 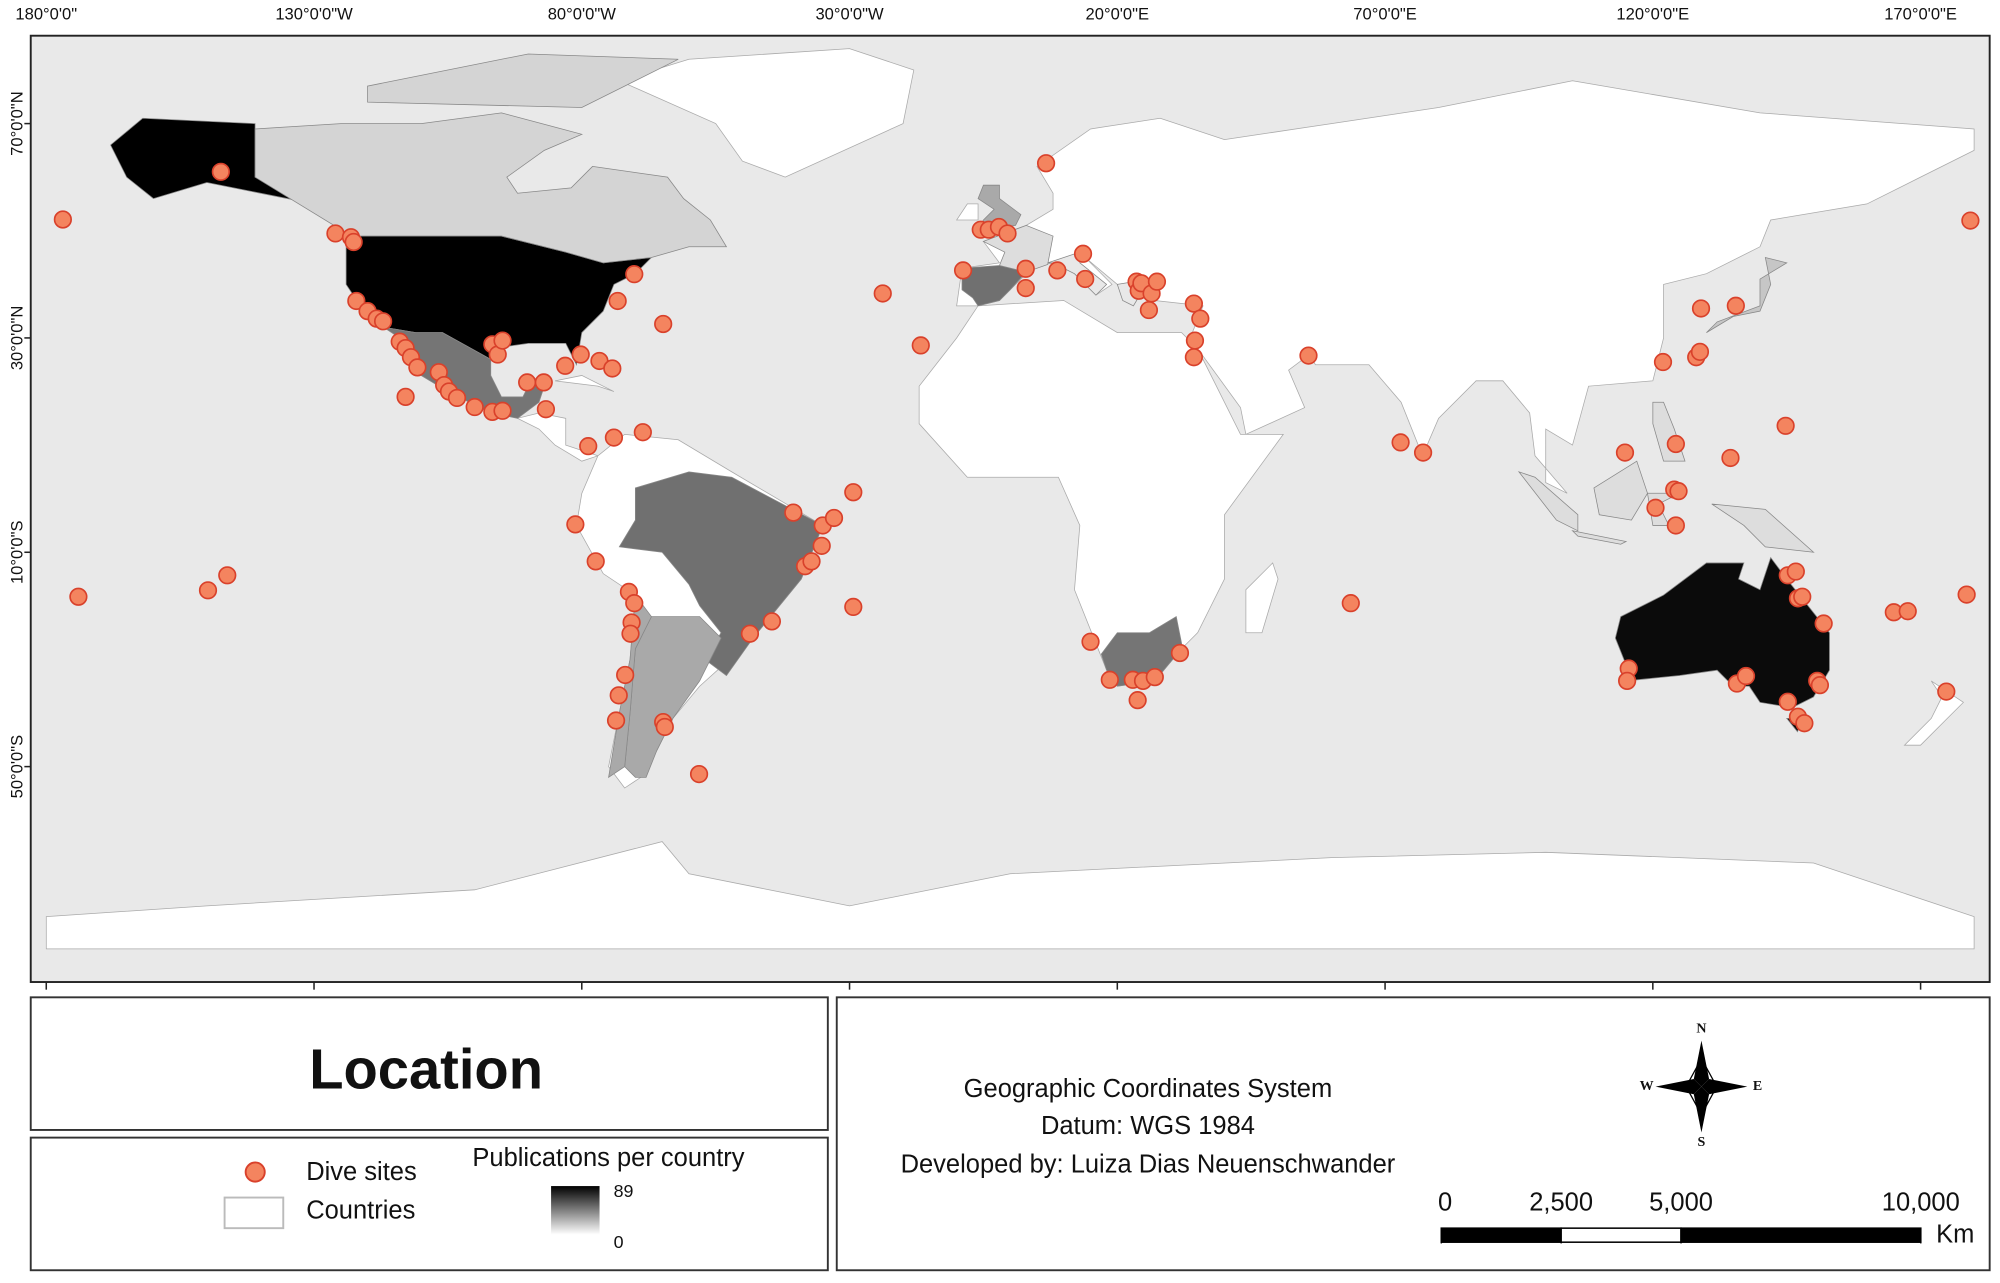 What do you see at coordinates (16, 123) in the screenshot?
I see `y-tick-label: 70°0'0"N` at bounding box center [16, 123].